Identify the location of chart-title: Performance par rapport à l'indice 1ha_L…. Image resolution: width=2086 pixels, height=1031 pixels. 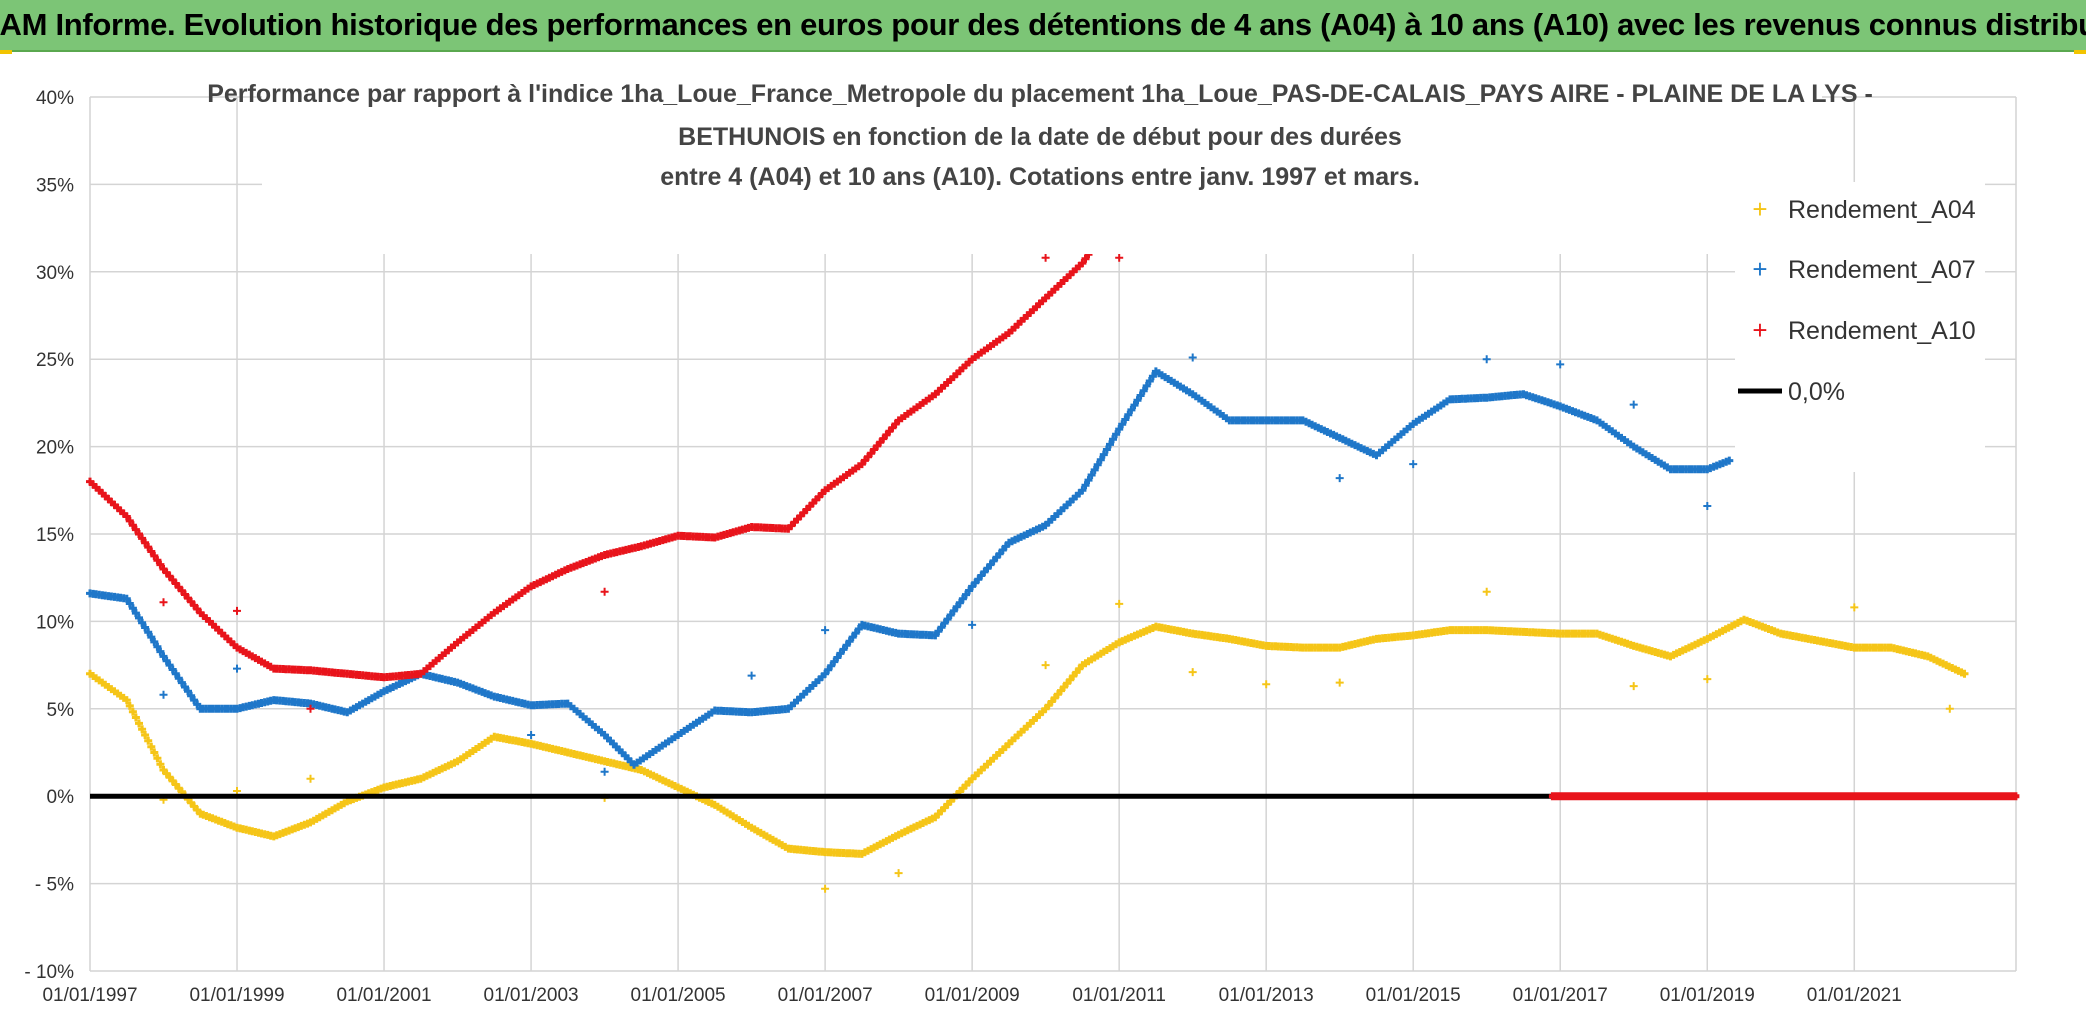
(1040, 164).